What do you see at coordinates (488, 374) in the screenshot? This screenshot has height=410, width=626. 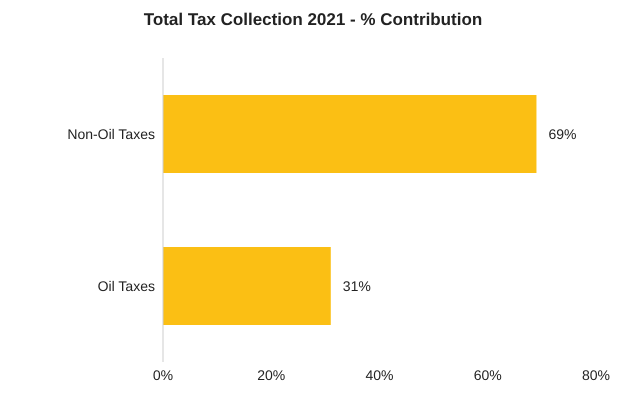 I see `x-tick-label: 60%` at bounding box center [488, 374].